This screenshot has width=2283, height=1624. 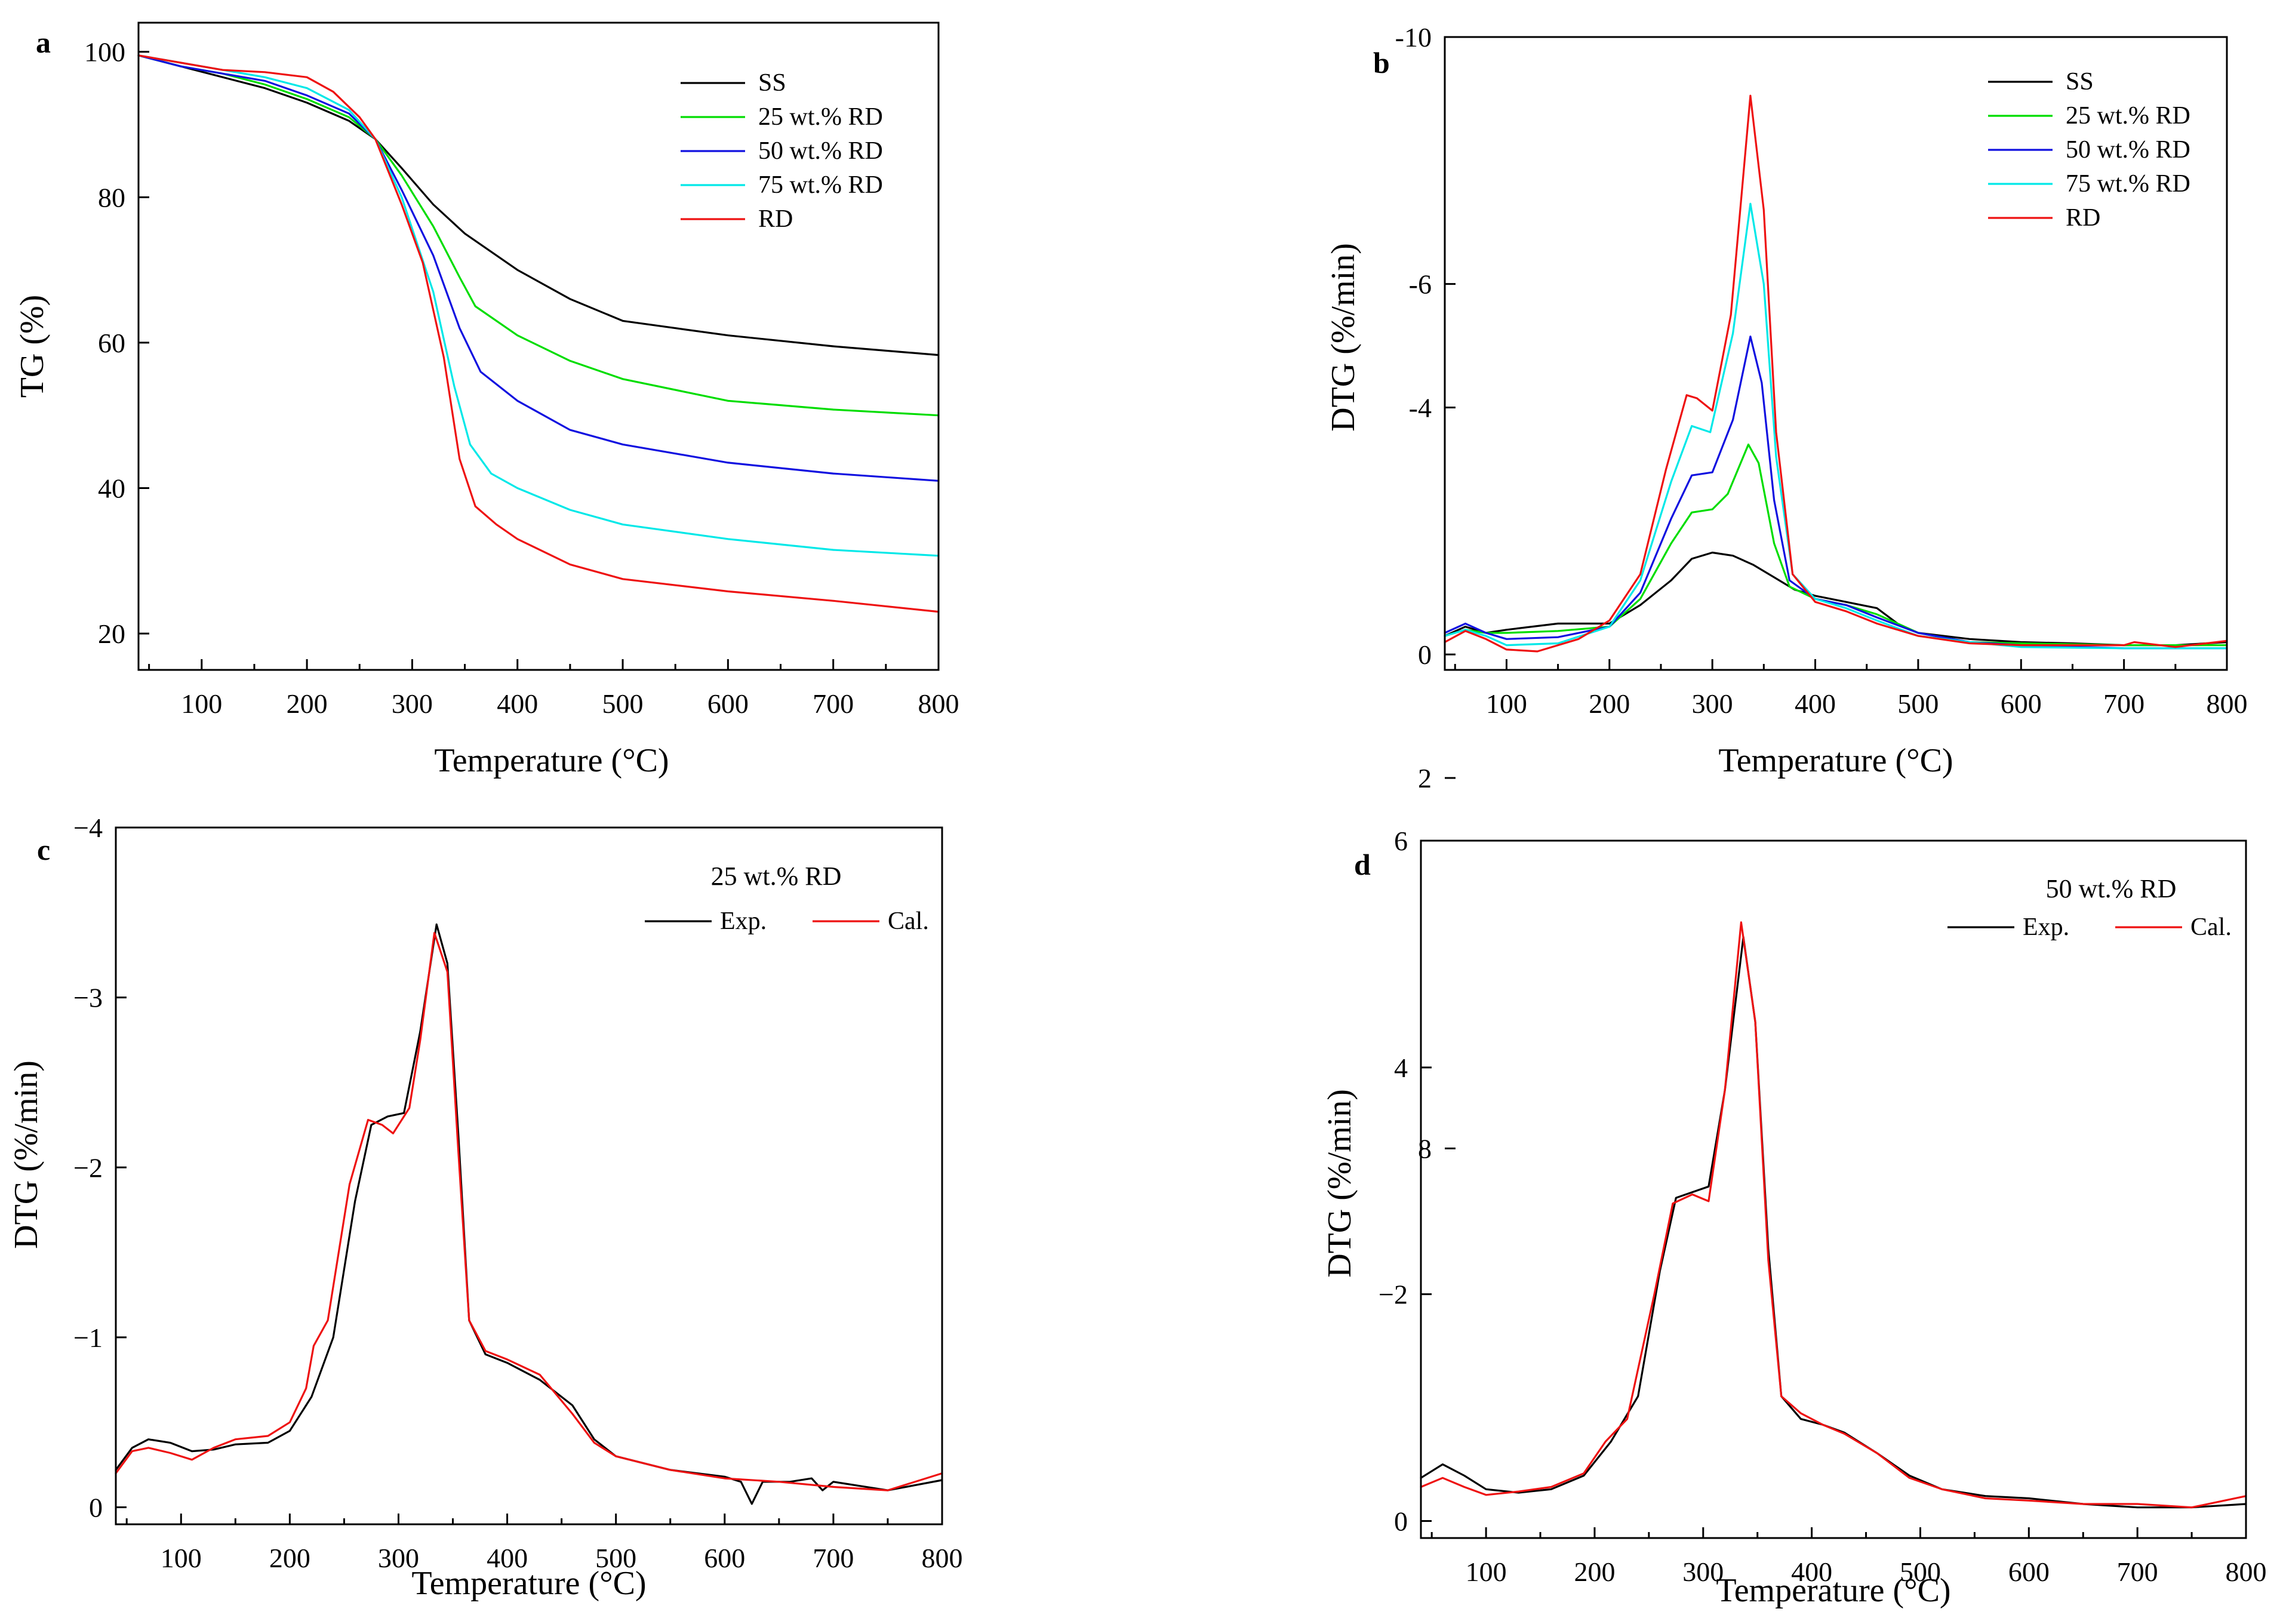 I want to click on series-line-rd, so click(x=1836, y=373).